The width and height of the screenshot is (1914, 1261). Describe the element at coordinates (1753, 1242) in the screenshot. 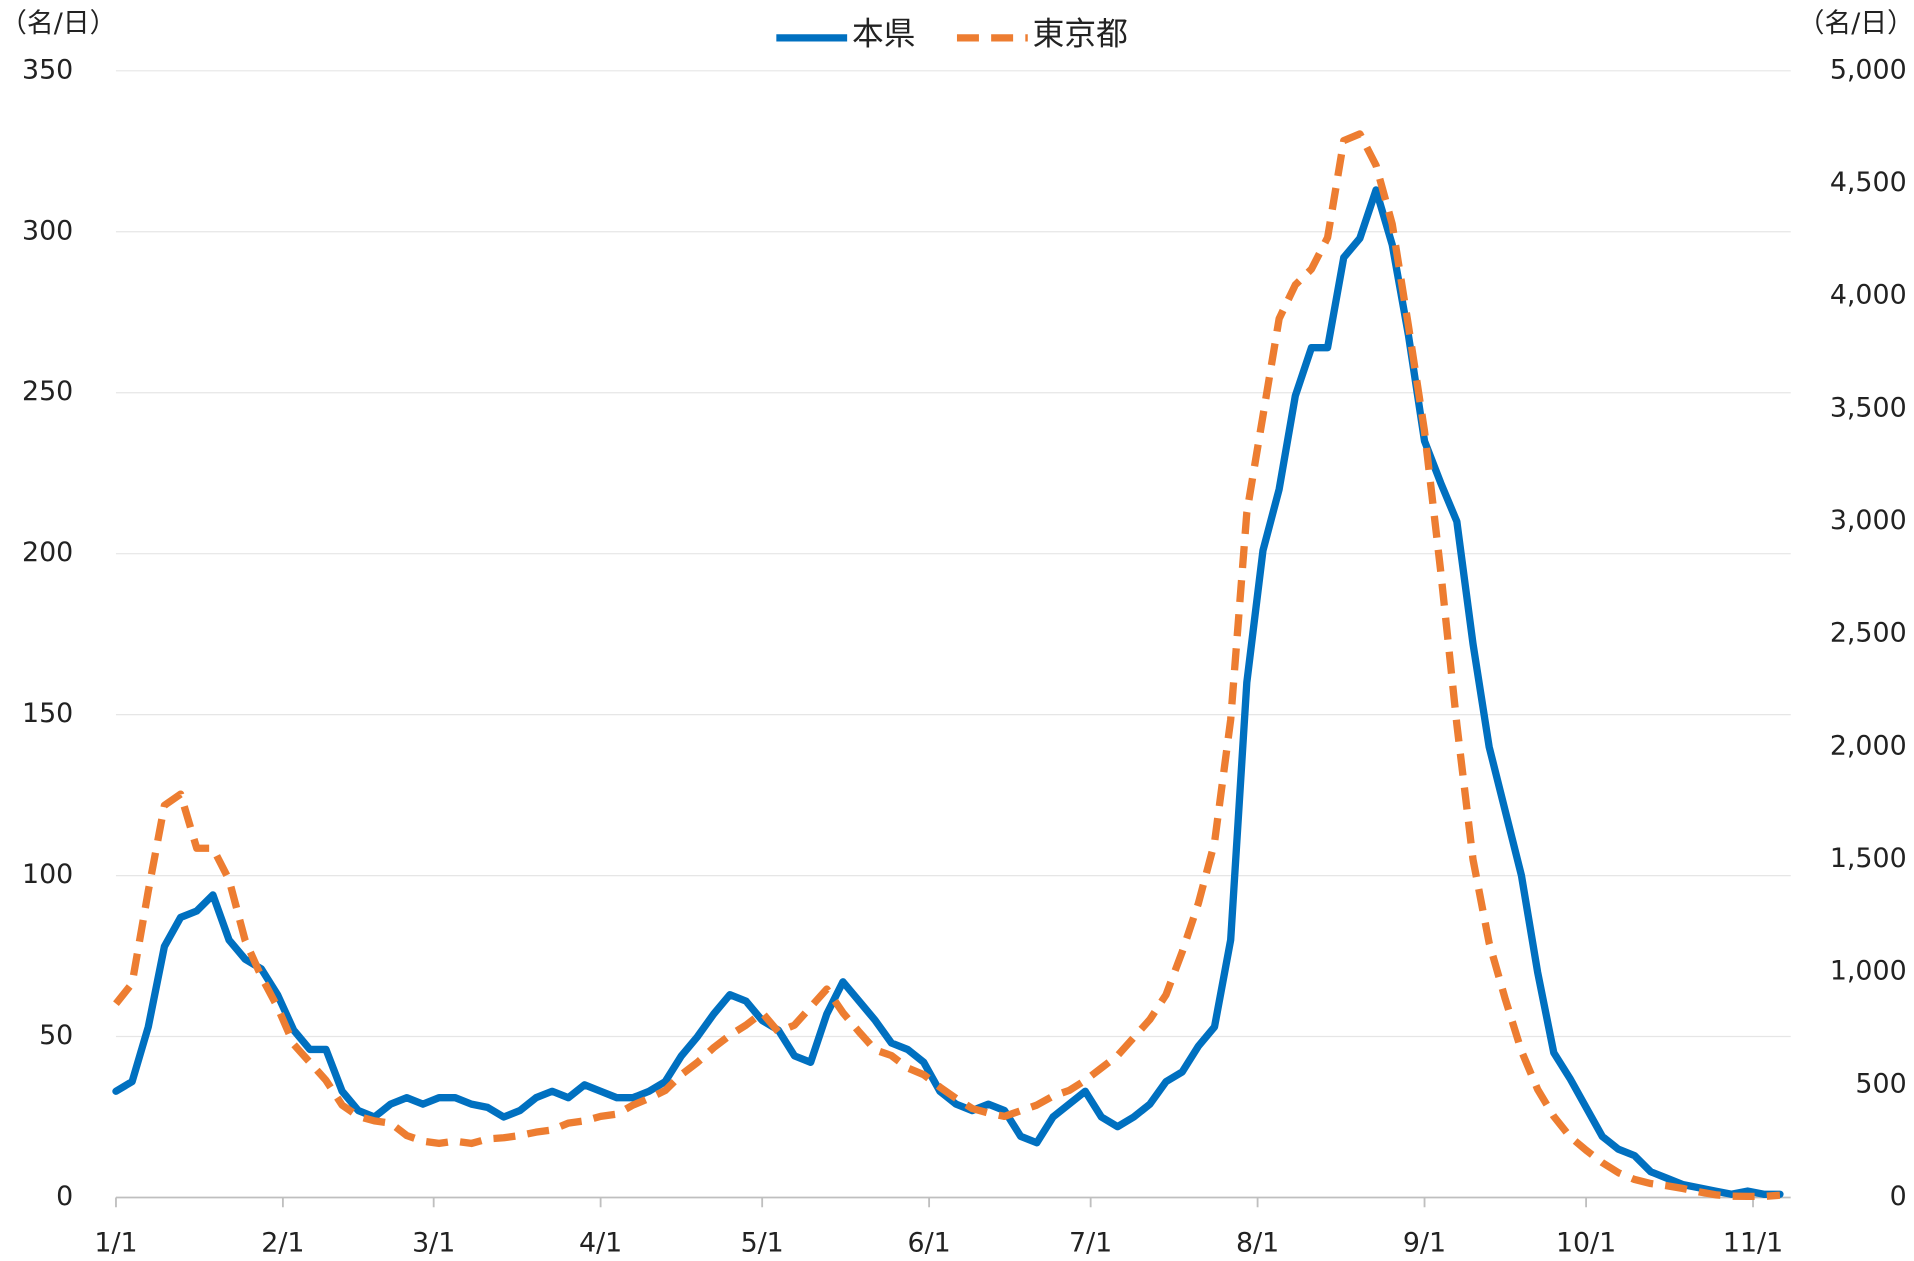

I see `x-tick-label: 11/1` at that location.